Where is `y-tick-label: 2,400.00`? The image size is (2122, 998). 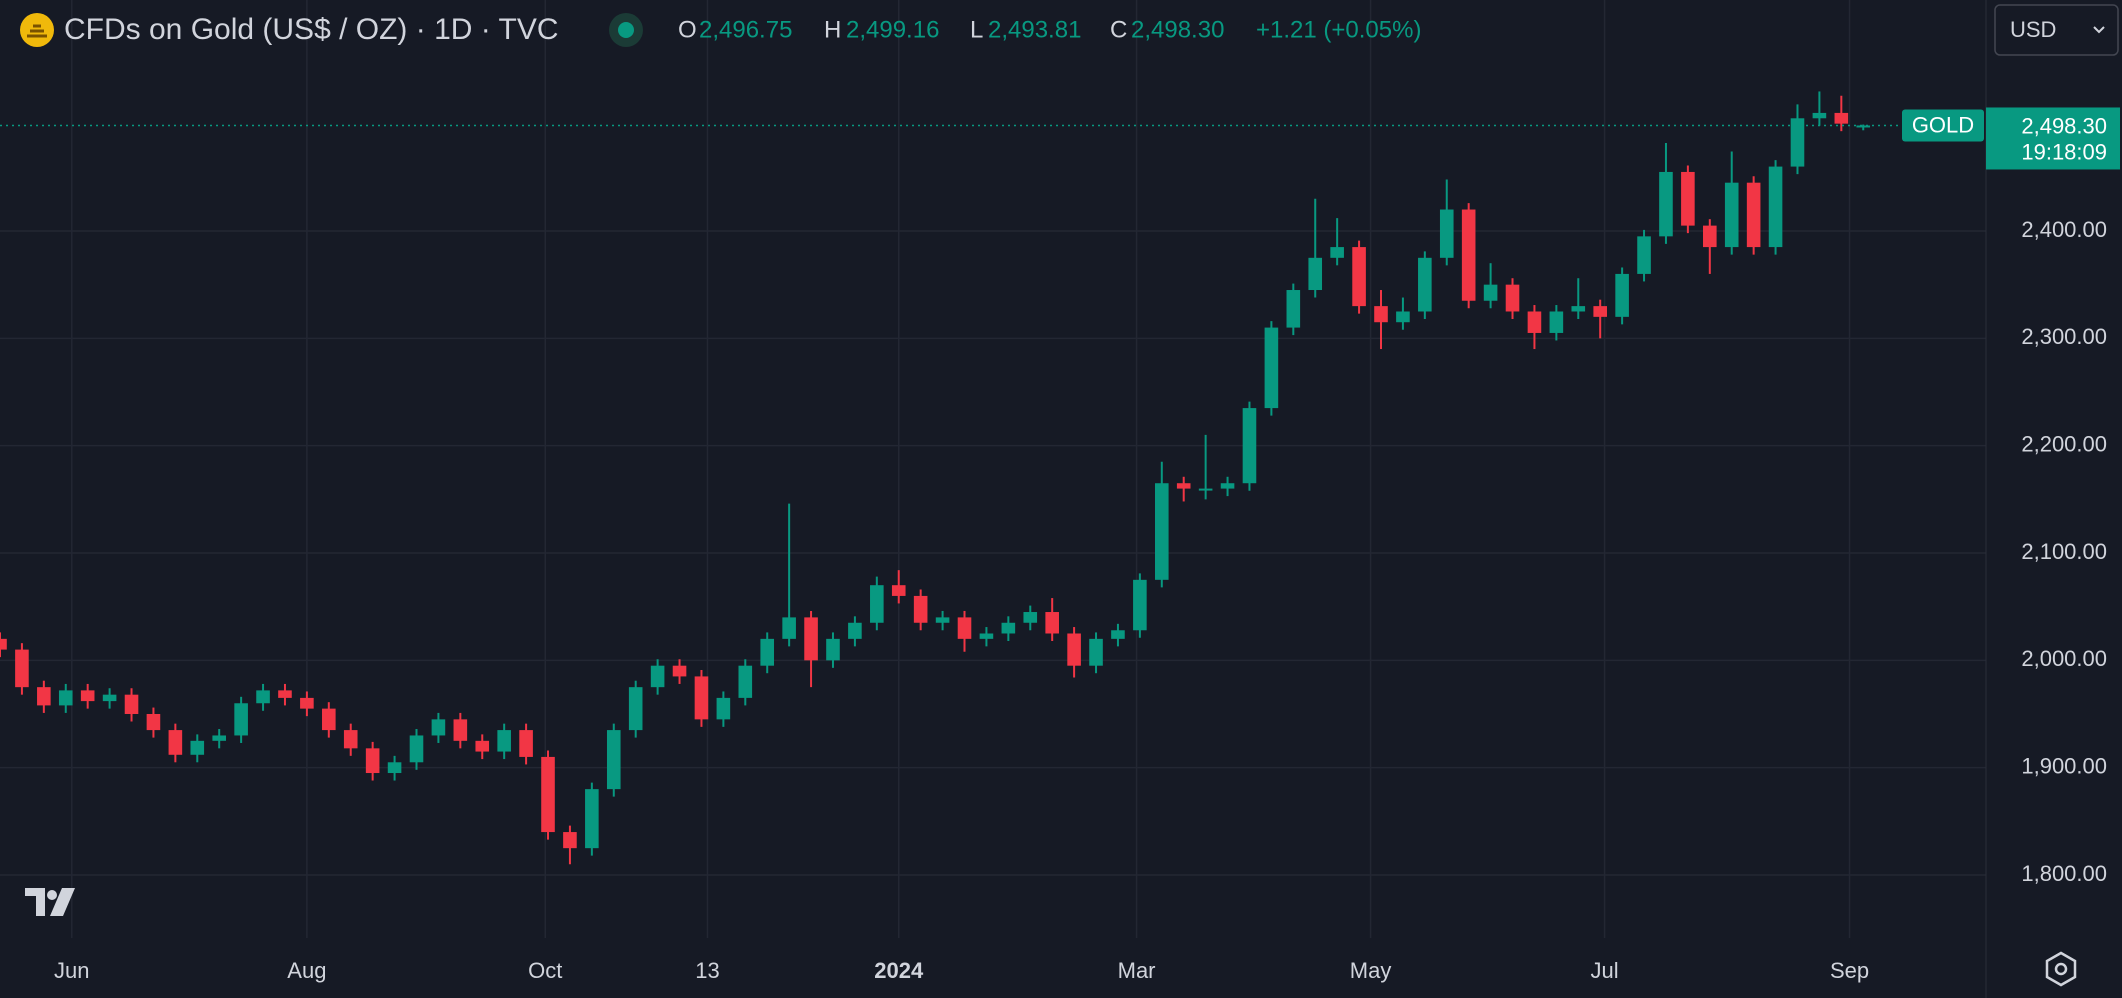
y-tick-label: 2,400.00 is located at coordinates (2064, 229).